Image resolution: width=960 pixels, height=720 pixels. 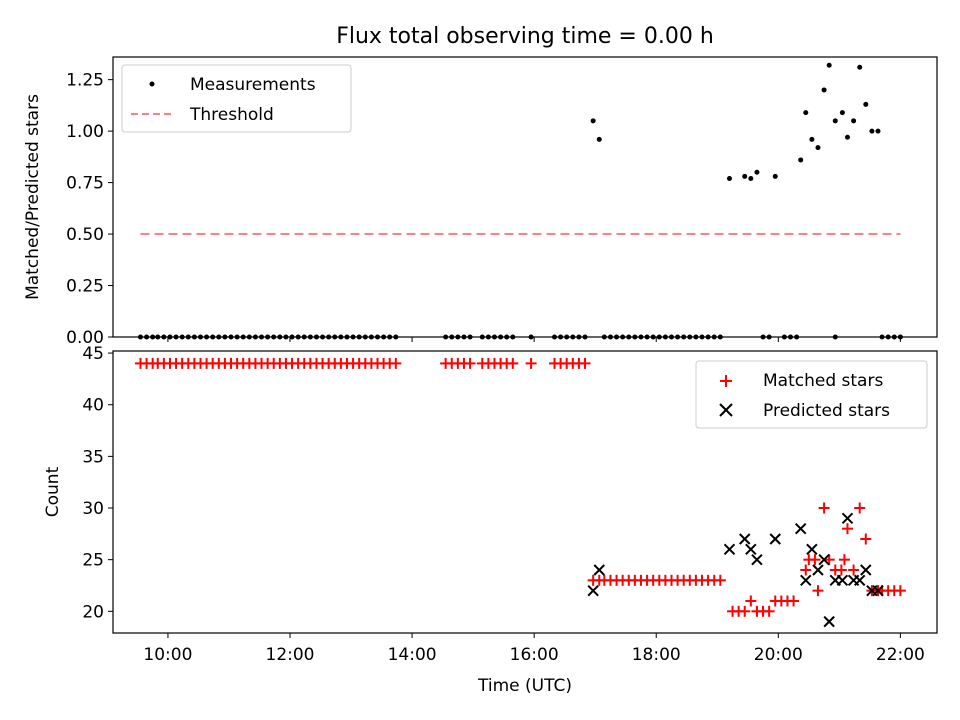 I want to click on bottom-y-tick-label-4: 40, so click(x=93, y=406).